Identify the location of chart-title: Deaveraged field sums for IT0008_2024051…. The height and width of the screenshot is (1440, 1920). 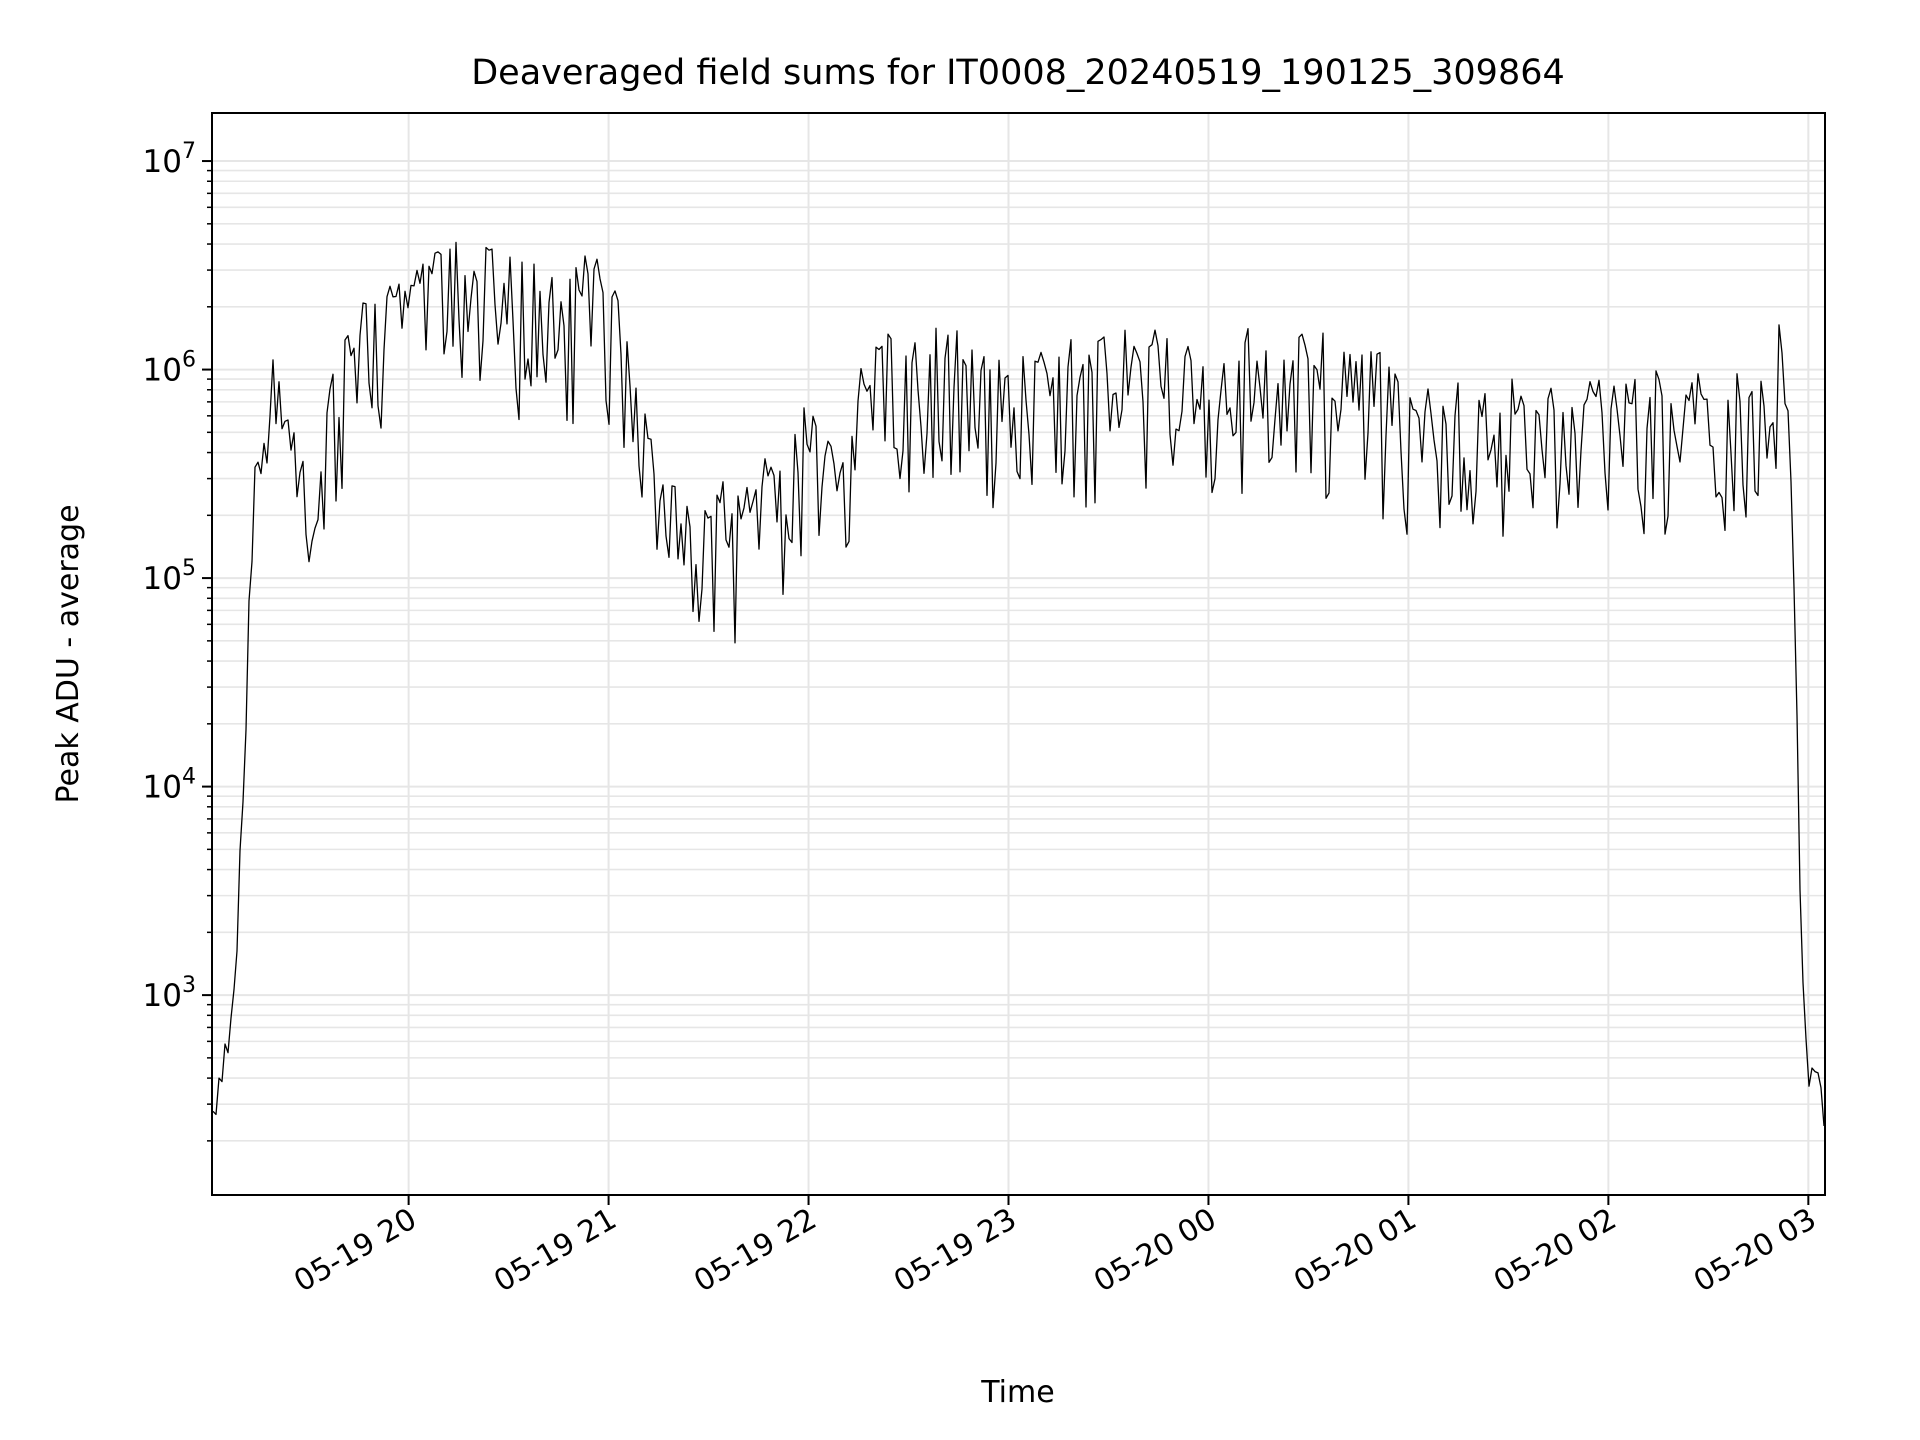
(1018, 73).